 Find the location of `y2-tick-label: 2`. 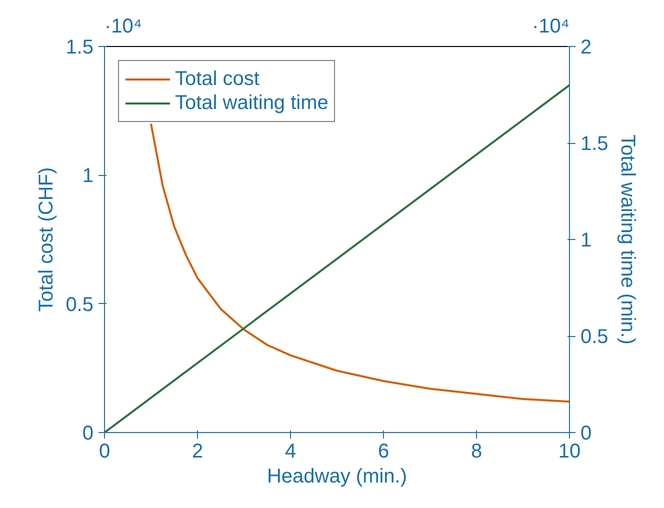

y2-tick-label: 2 is located at coordinates (586, 47).